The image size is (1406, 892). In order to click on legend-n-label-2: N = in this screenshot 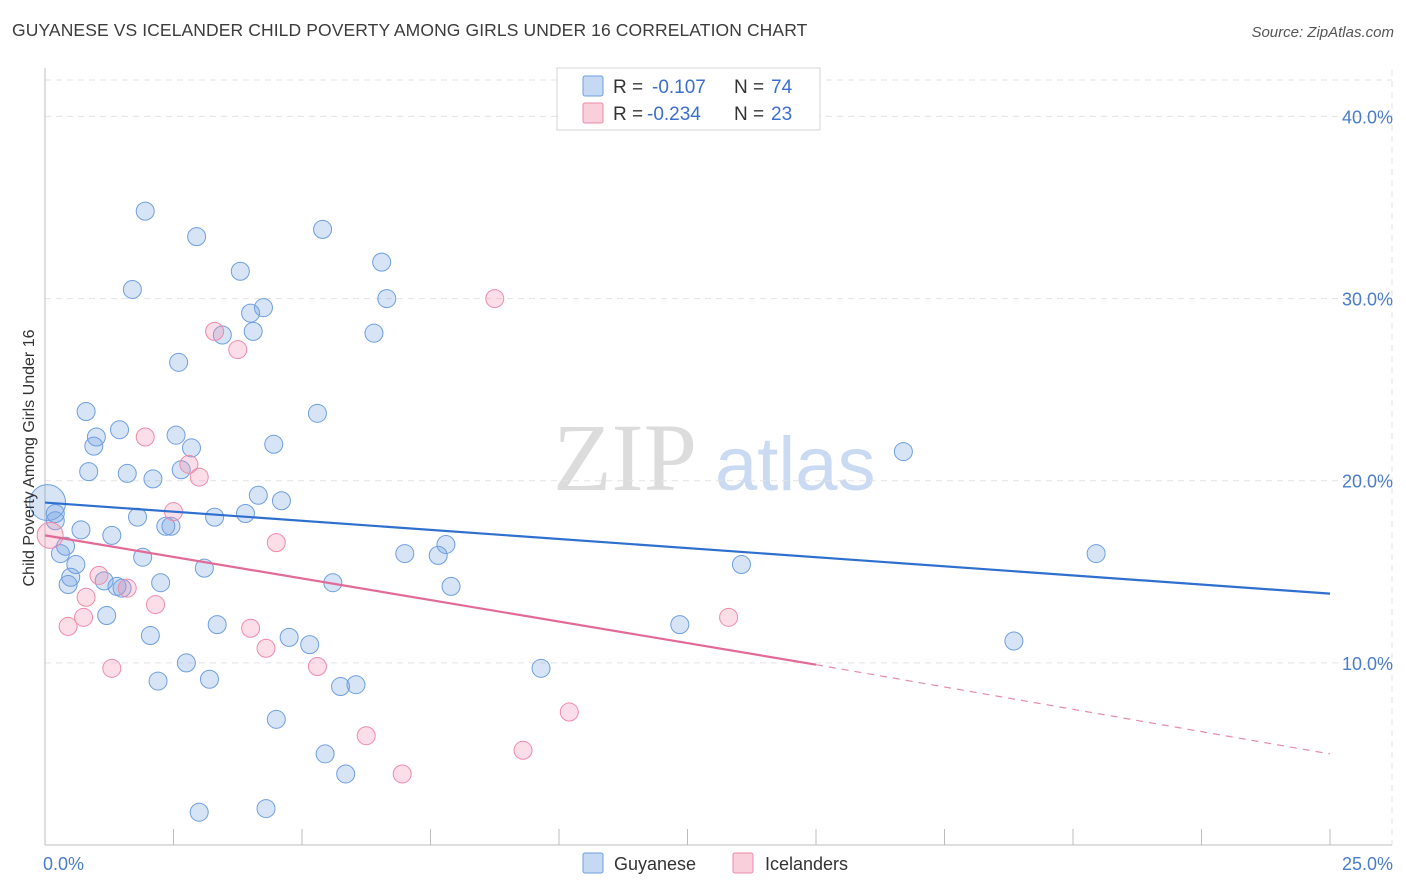, I will do `click(749, 114)`.